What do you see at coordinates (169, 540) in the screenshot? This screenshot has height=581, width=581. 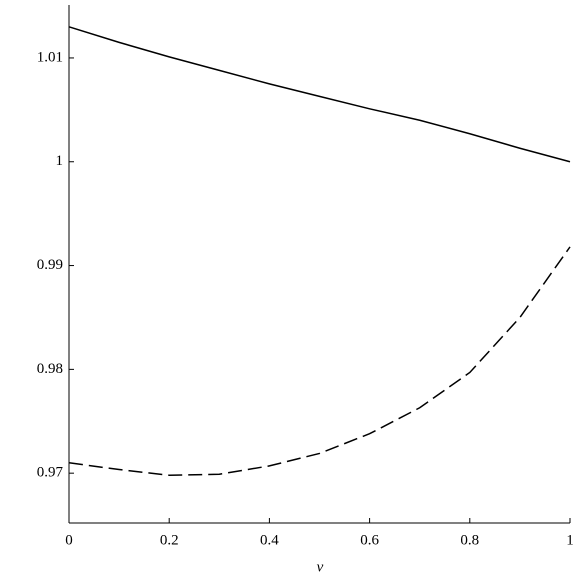 I see `x-tick-label: 0.2` at bounding box center [169, 540].